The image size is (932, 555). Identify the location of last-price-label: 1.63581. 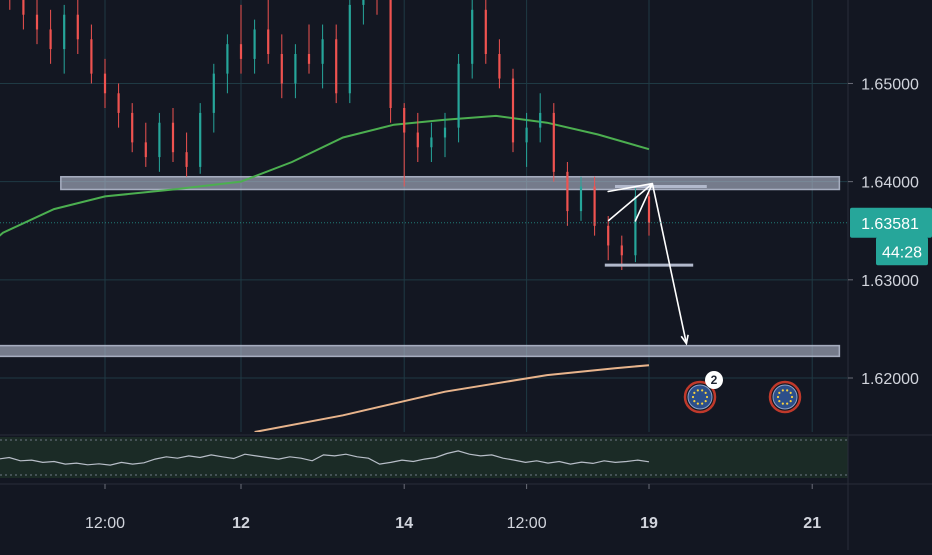
(890, 224).